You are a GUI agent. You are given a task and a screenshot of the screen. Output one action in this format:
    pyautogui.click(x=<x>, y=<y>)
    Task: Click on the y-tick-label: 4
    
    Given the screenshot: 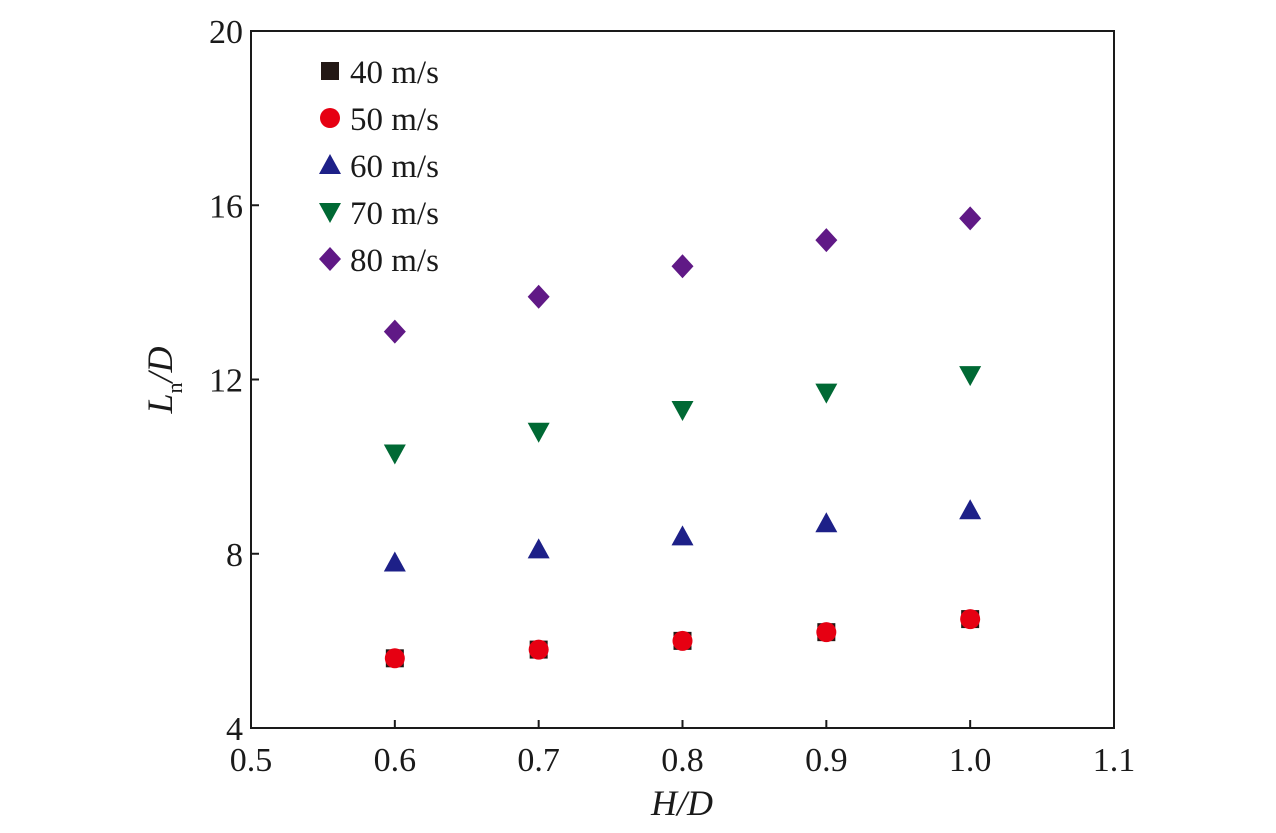 What is the action you would take?
    pyautogui.click(x=234, y=729)
    